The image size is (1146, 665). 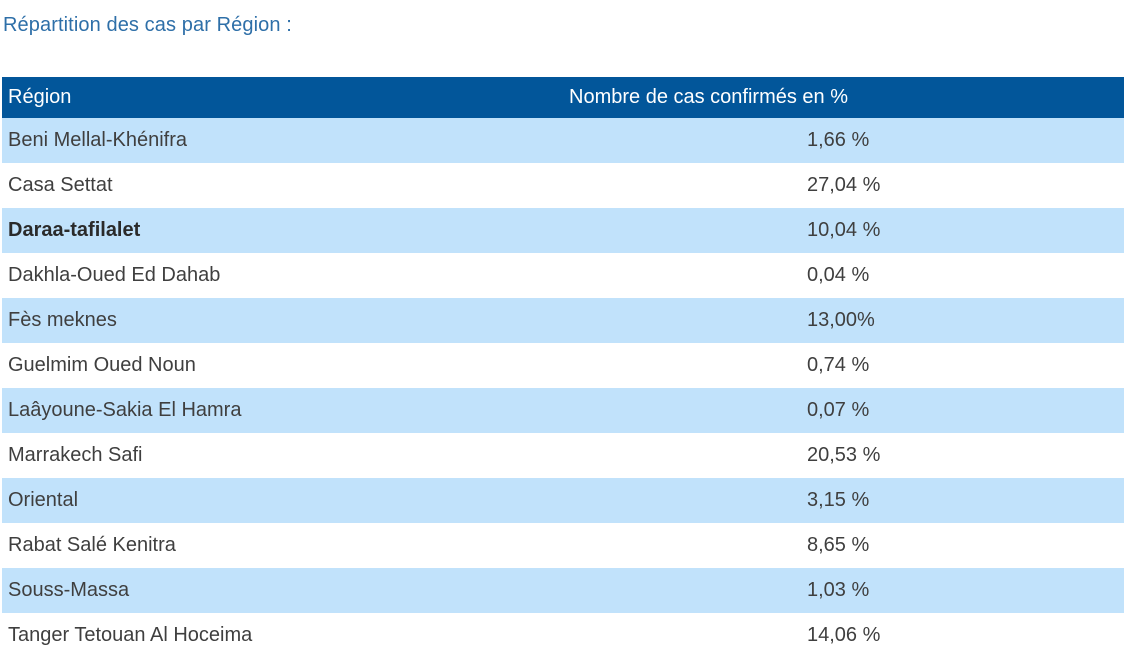 I want to click on percentage-cell: 14,06 %, so click(x=844, y=635).